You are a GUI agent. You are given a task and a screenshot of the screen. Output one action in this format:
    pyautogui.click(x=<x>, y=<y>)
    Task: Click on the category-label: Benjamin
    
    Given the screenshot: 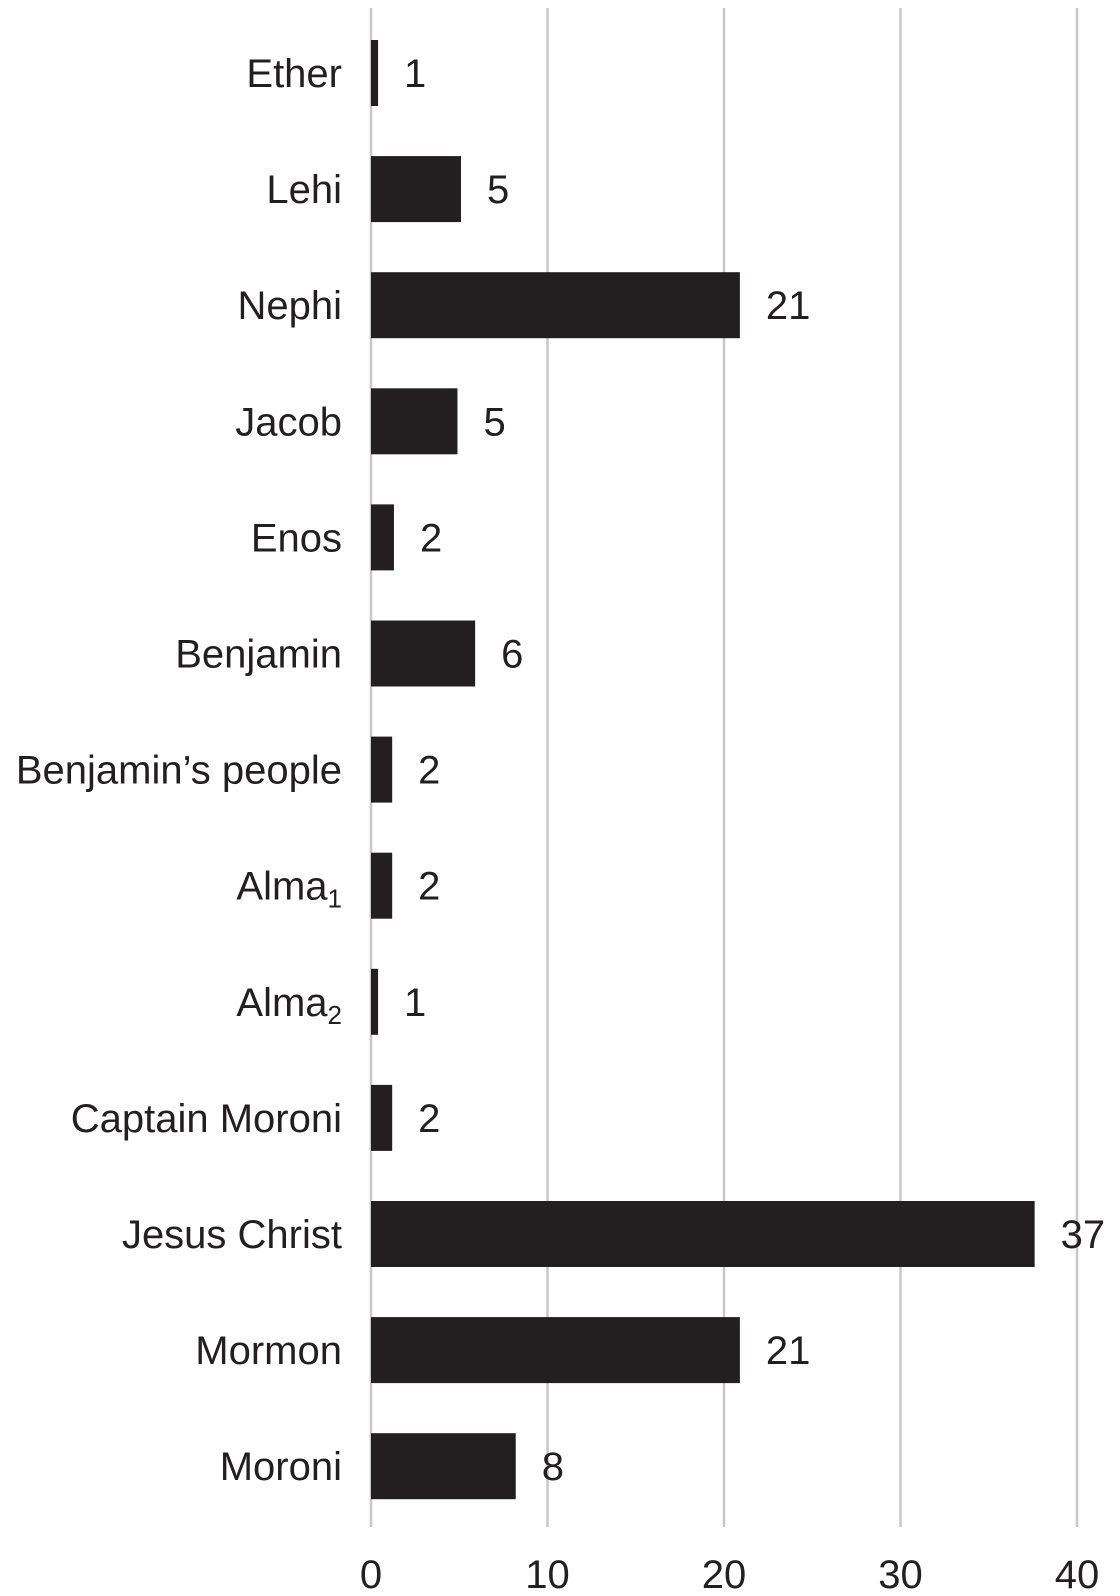 What is the action you would take?
    pyautogui.click(x=258, y=655)
    